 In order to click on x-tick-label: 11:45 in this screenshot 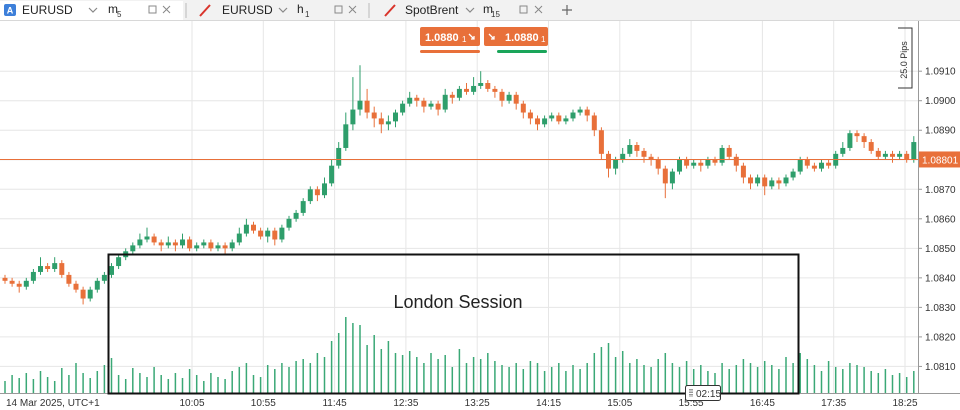, I will do `click(334, 403)`.